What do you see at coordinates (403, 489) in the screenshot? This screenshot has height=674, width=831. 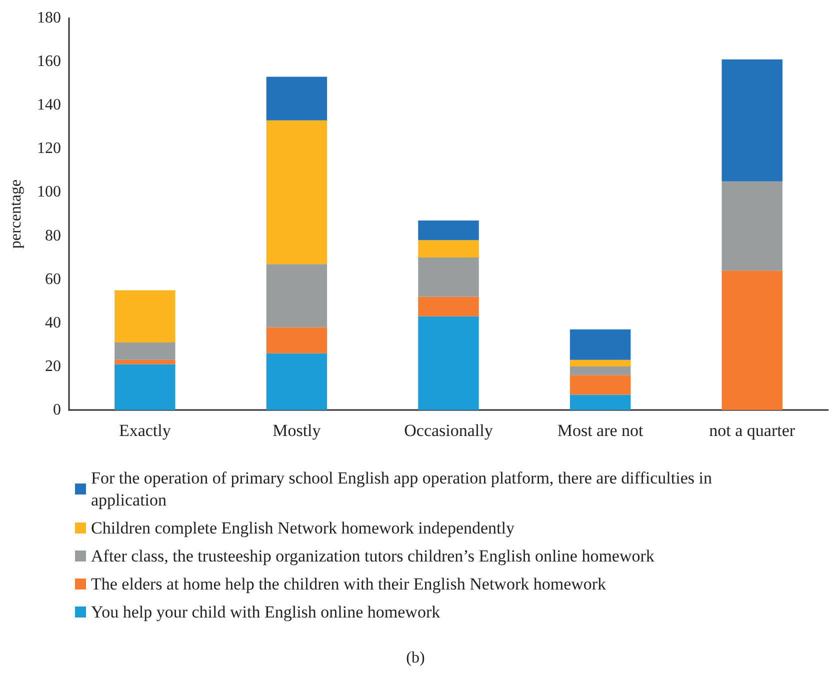 I see `legend-label: For the operation of primary school English app operation platform, there are difficulties in application` at bounding box center [403, 489].